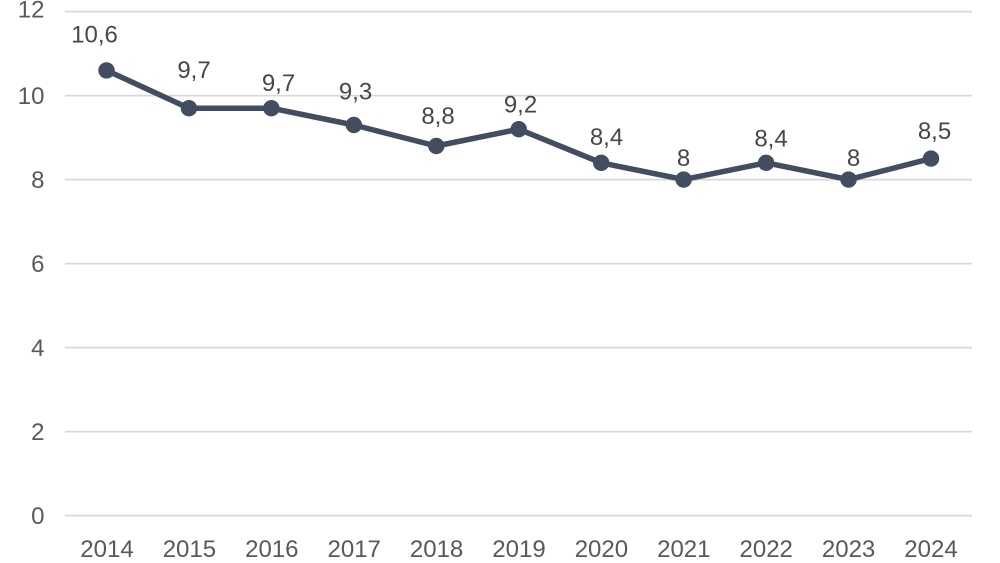 The width and height of the screenshot is (1000, 563). Describe the element at coordinates (518, 549) in the screenshot. I see `svg-text: 2019` at that location.